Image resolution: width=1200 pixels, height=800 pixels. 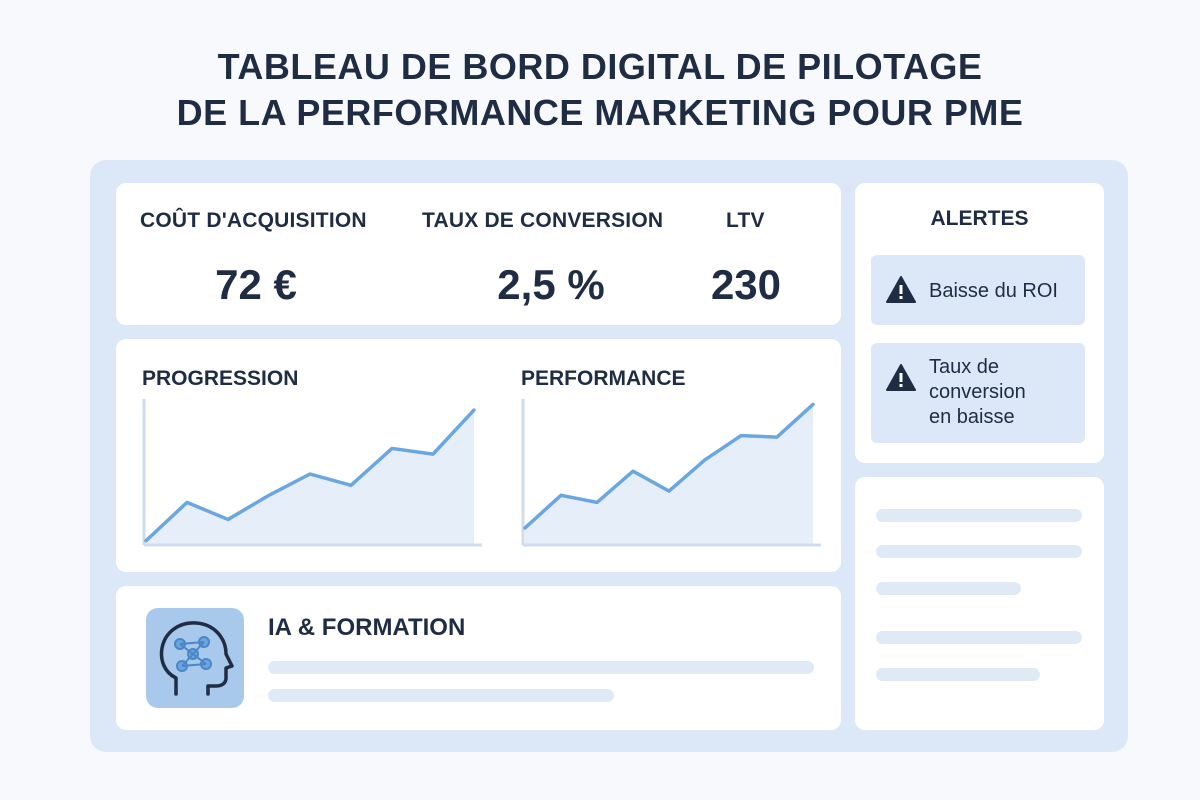 I want to click on alert-item-roi: Baisse du ROI, so click(x=978, y=290).